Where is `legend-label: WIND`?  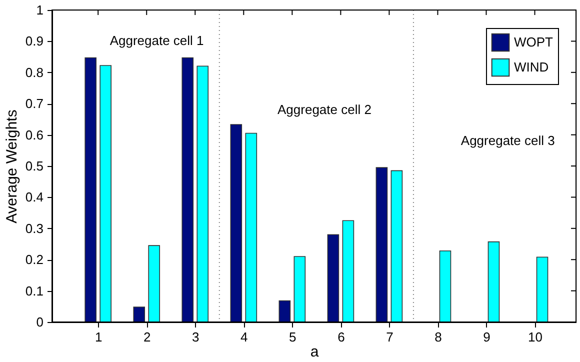
legend-label: WIND is located at coordinates (531, 67).